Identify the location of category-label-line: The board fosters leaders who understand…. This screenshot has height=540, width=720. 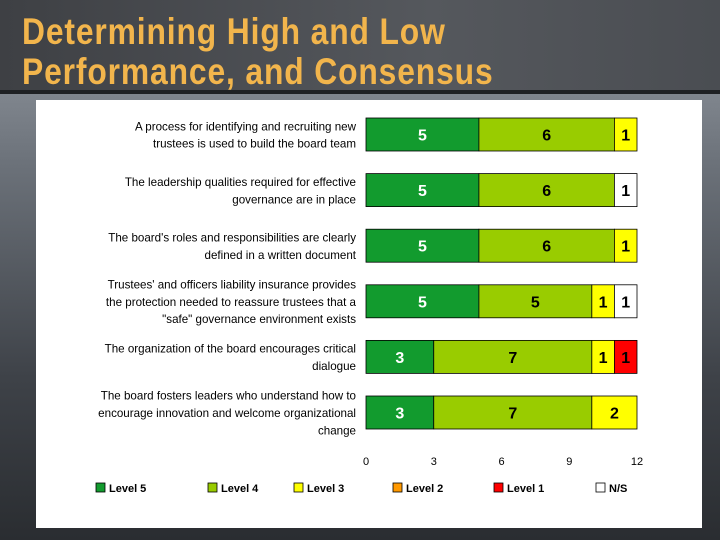
(228, 396).